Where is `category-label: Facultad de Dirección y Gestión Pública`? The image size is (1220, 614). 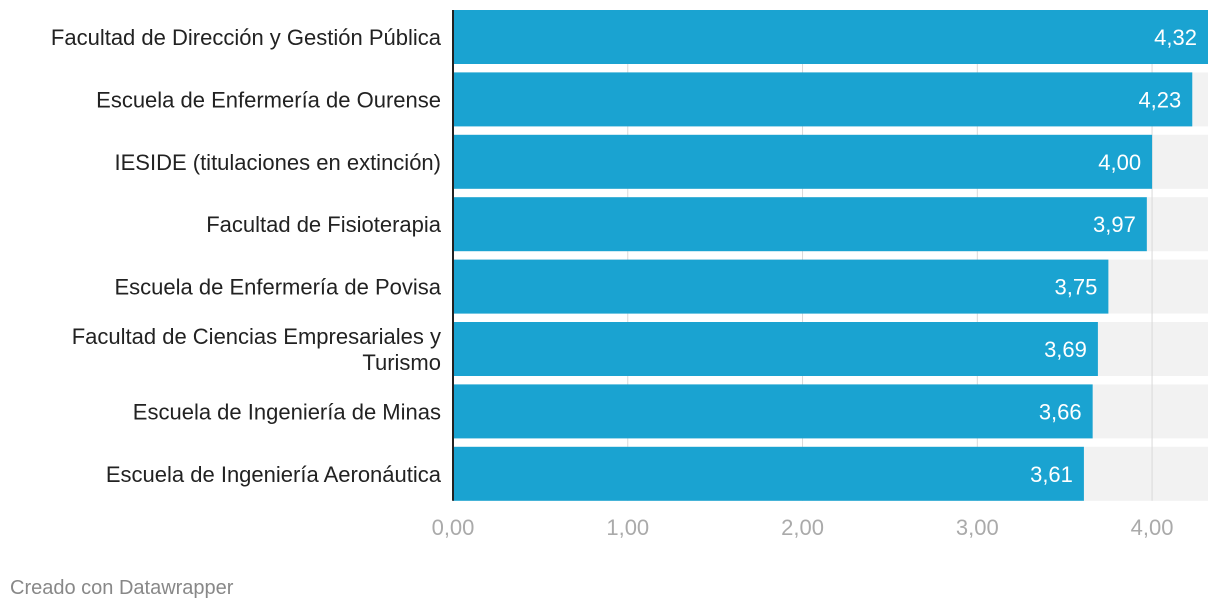
category-label: Facultad de Dirección y Gestión Pública is located at coordinates (246, 37).